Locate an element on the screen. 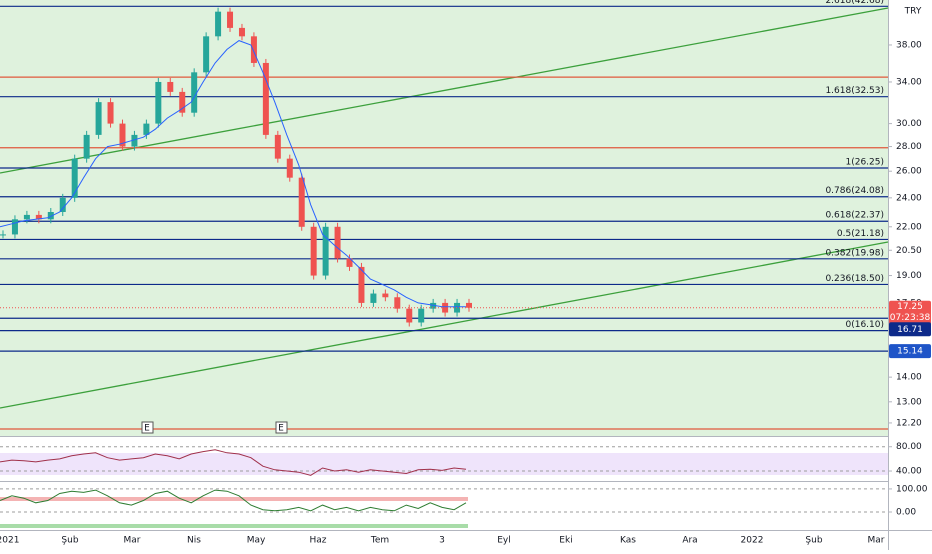 Image resolution: width=932 pixels, height=554 pixels. y-tick-label: 100.00 is located at coordinates (912, 489).